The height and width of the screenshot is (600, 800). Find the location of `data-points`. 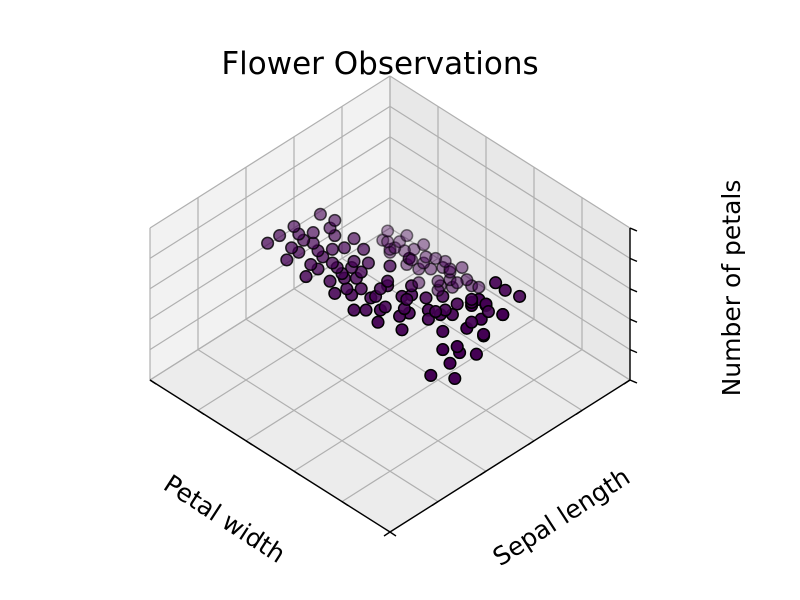

data-points is located at coordinates (394, 296).